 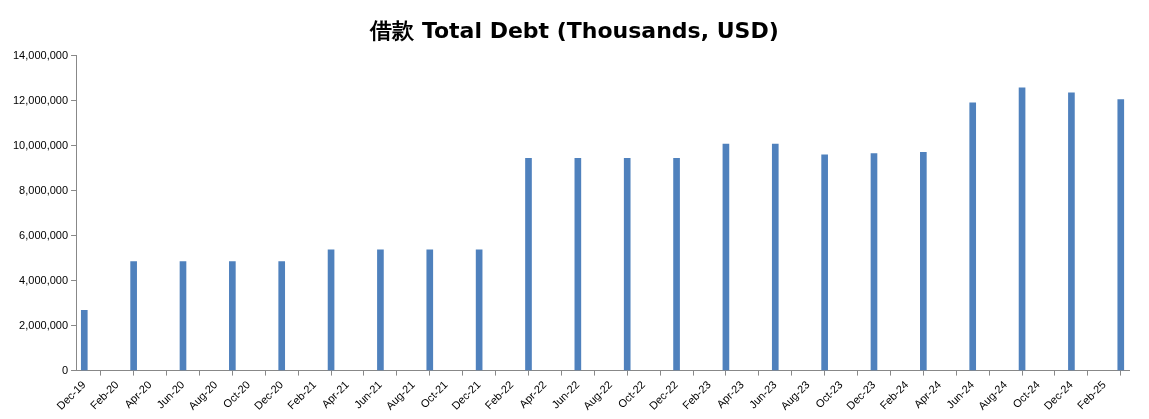 What do you see at coordinates (44, 279) in the screenshot?
I see `y-tick-label: 4,000,000` at bounding box center [44, 279].